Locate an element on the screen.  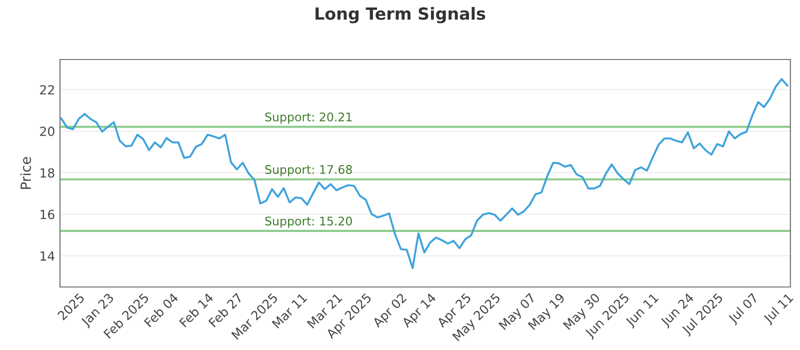
y-tick-label: 22 is located at coordinates (47, 89).